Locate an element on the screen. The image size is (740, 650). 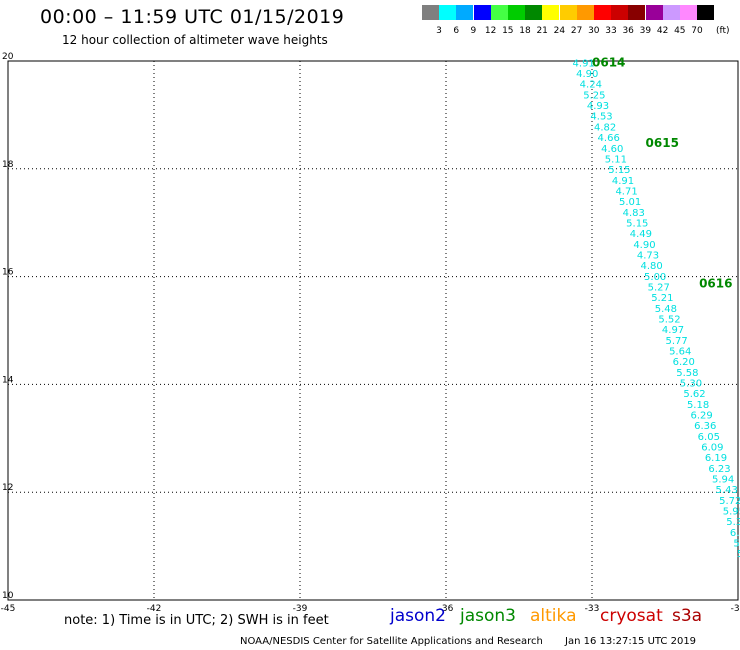
swh-value-label: 5.27 is located at coordinates (659, 287).